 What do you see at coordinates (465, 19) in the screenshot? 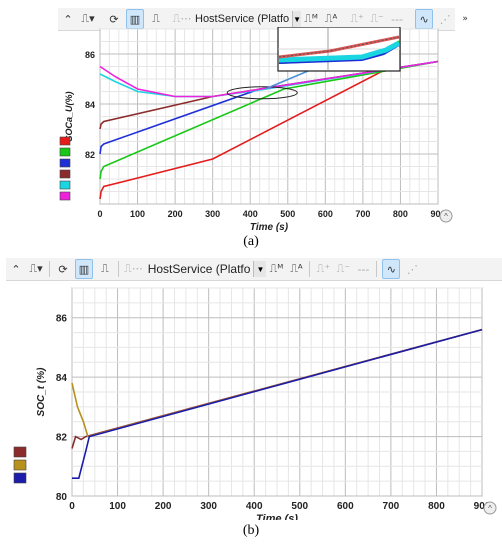
I see `overflow-icon: »` at bounding box center [465, 19].